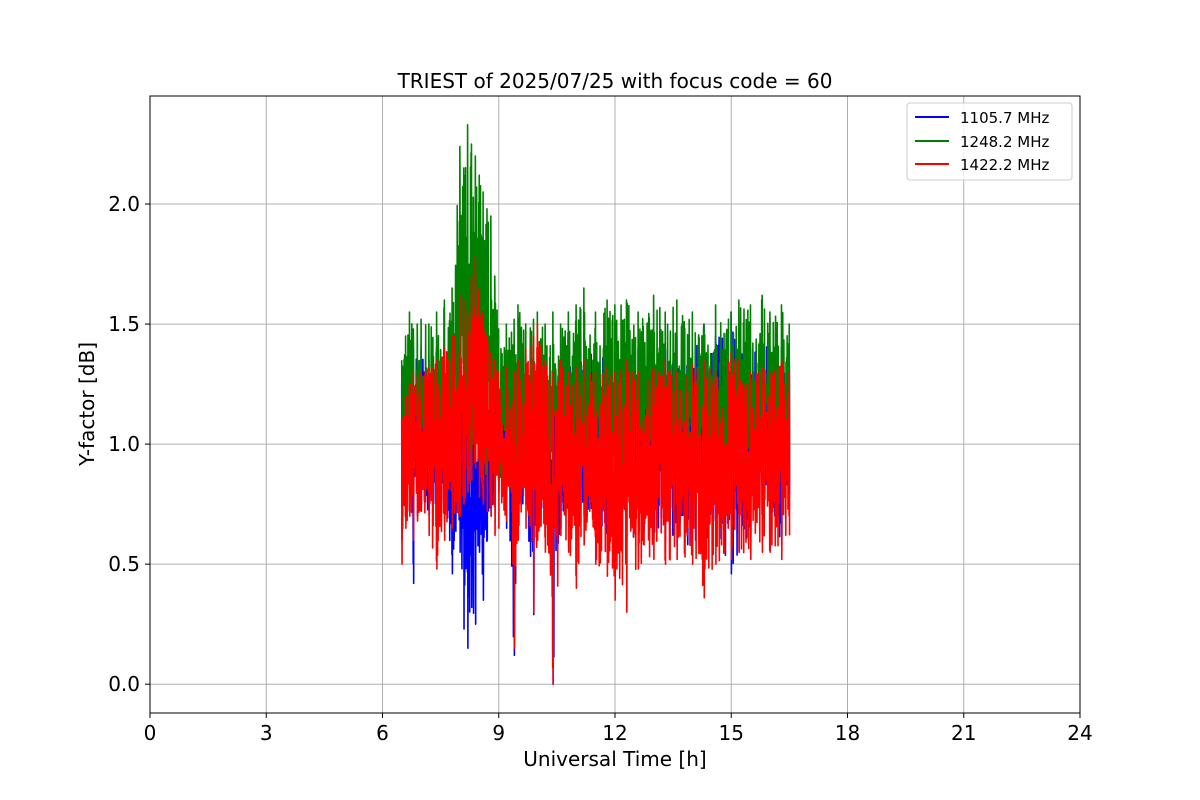 The image size is (1200, 800). I want to click on x-tick-label: 18, so click(847, 733).